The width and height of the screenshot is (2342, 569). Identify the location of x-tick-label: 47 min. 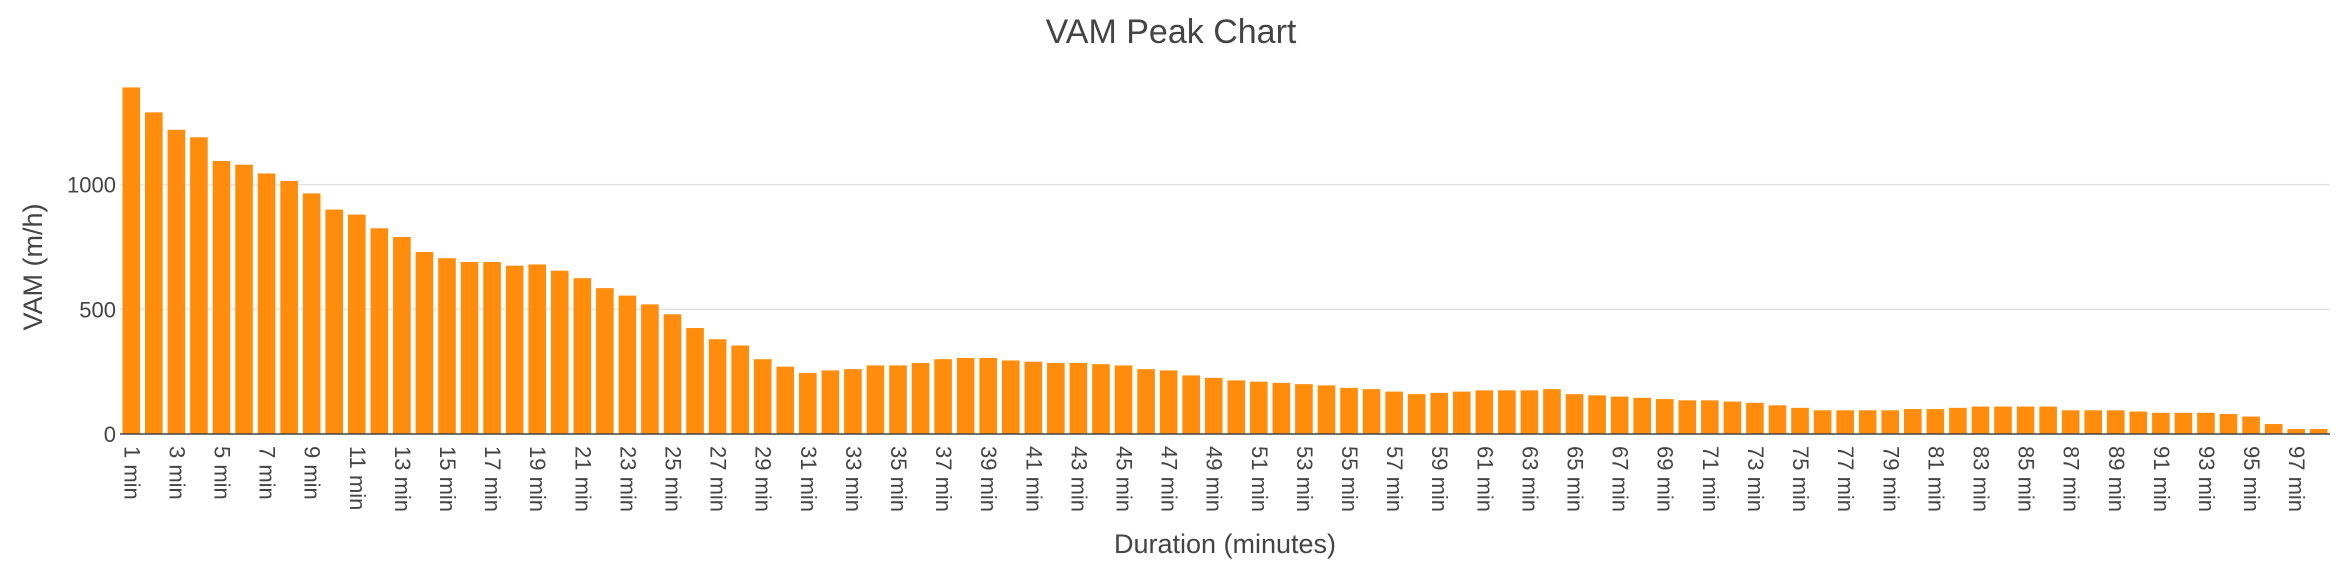
(1169, 479).